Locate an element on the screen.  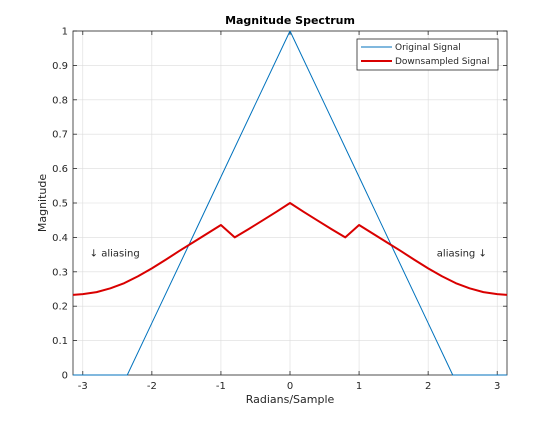
x-tick-label: 1 is located at coordinates (359, 386).